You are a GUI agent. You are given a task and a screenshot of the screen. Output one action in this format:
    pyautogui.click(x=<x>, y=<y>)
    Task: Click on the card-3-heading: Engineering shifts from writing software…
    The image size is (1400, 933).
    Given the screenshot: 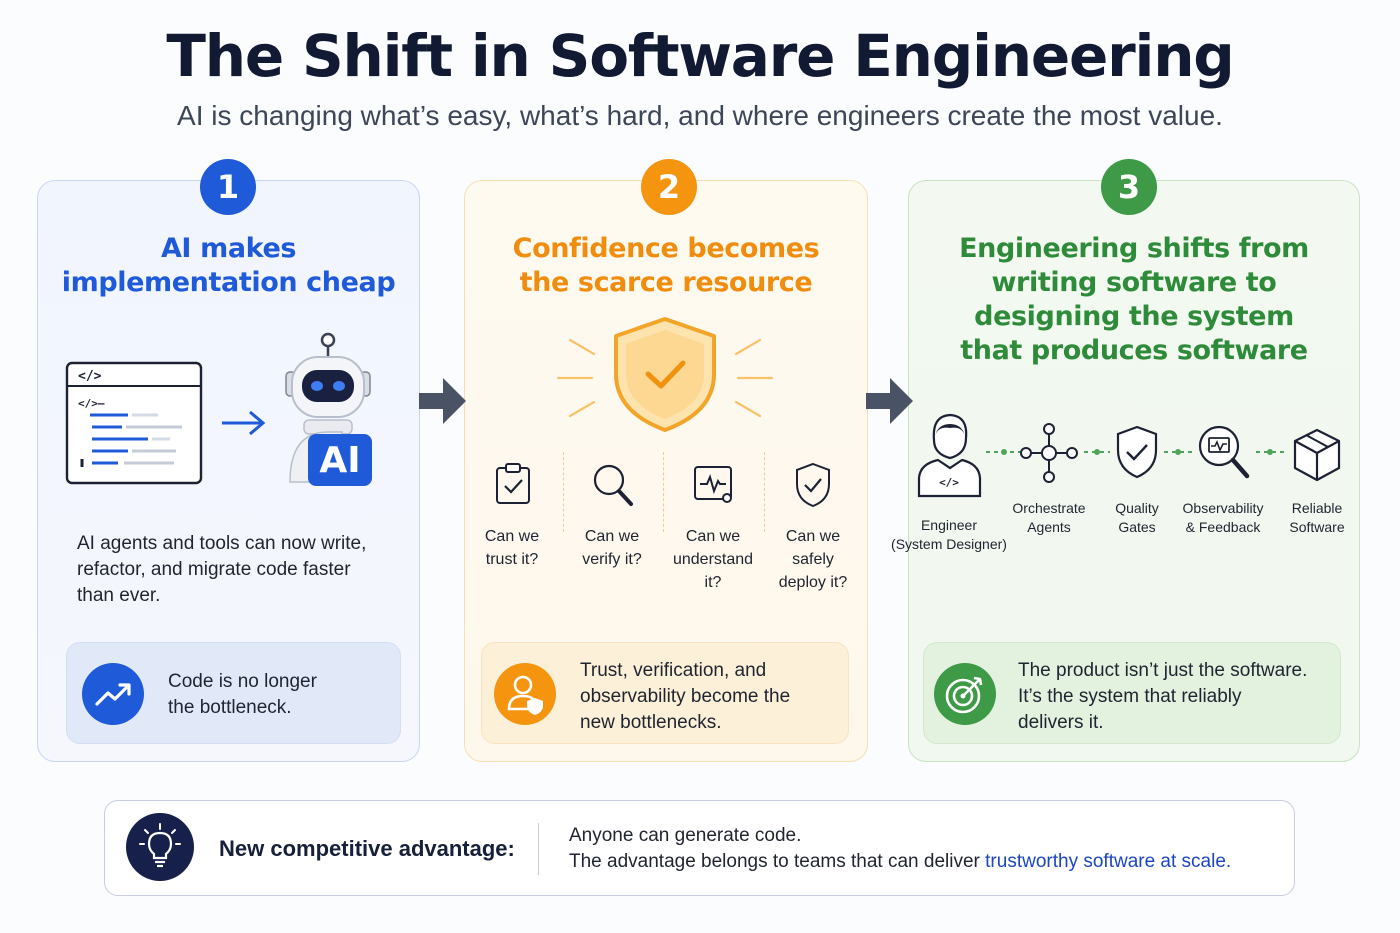 What is the action you would take?
    pyautogui.click(x=1134, y=299)
    